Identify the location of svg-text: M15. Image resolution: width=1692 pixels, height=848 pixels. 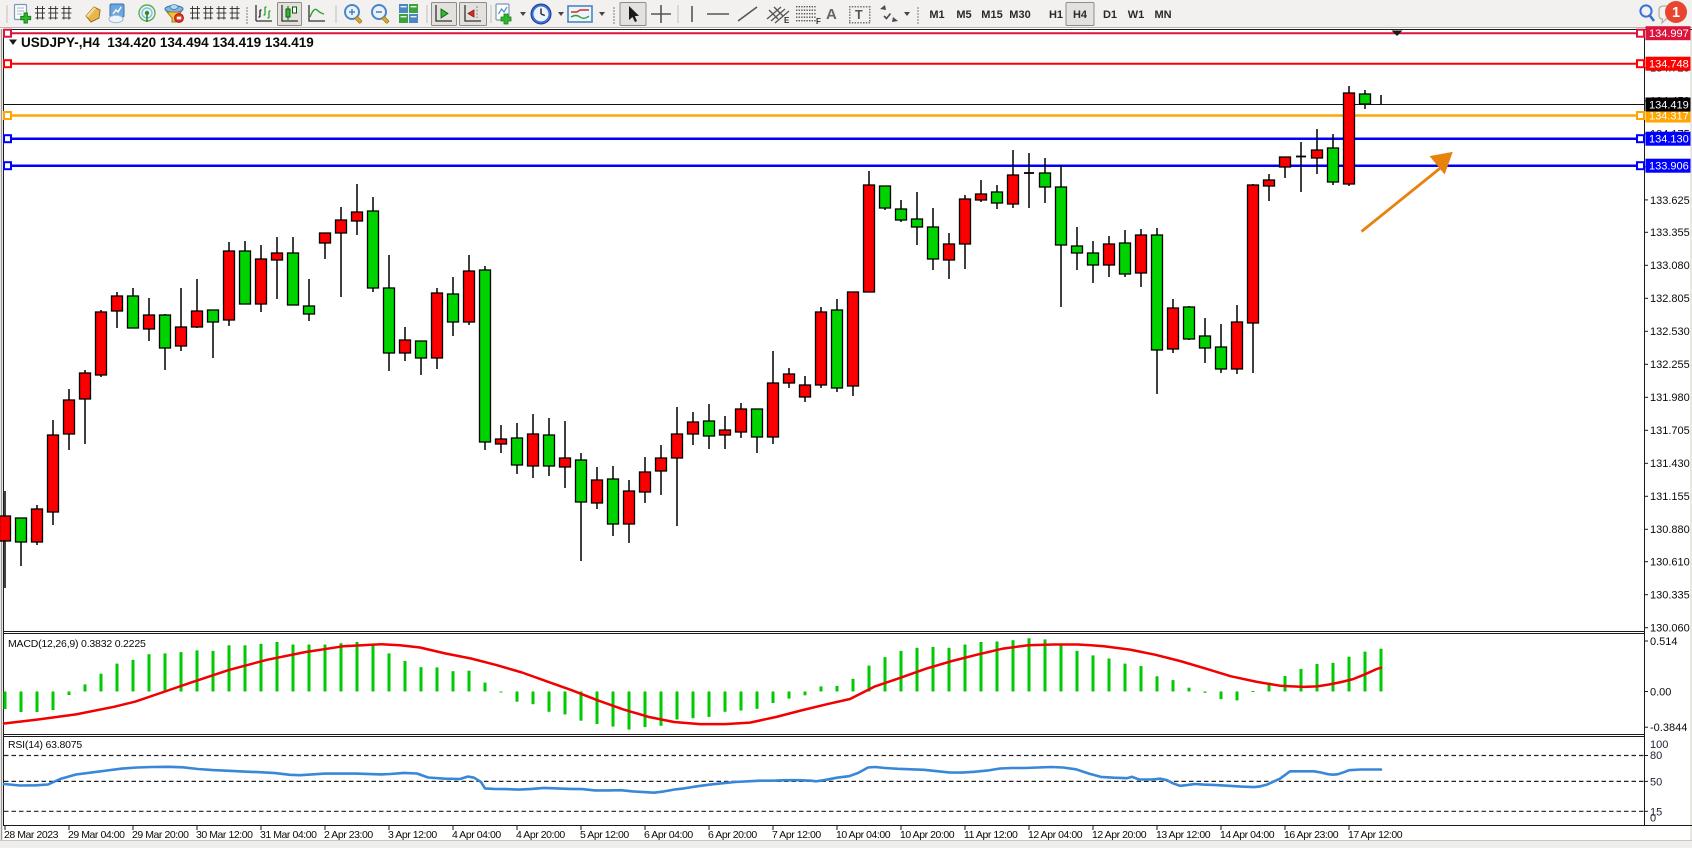
(991, 15).